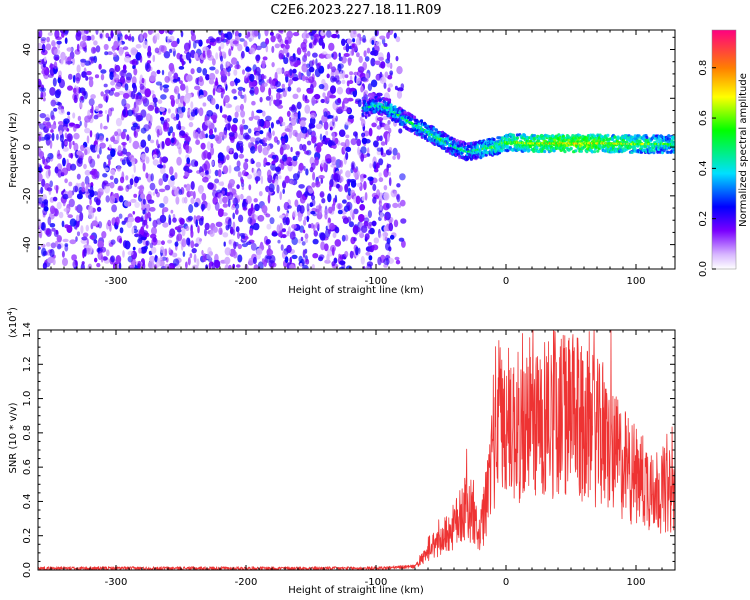  What do you see at coordinates (13, 309) in the screenshot?
I see `snr-scale-close: )` at bounding box center [13, 309].